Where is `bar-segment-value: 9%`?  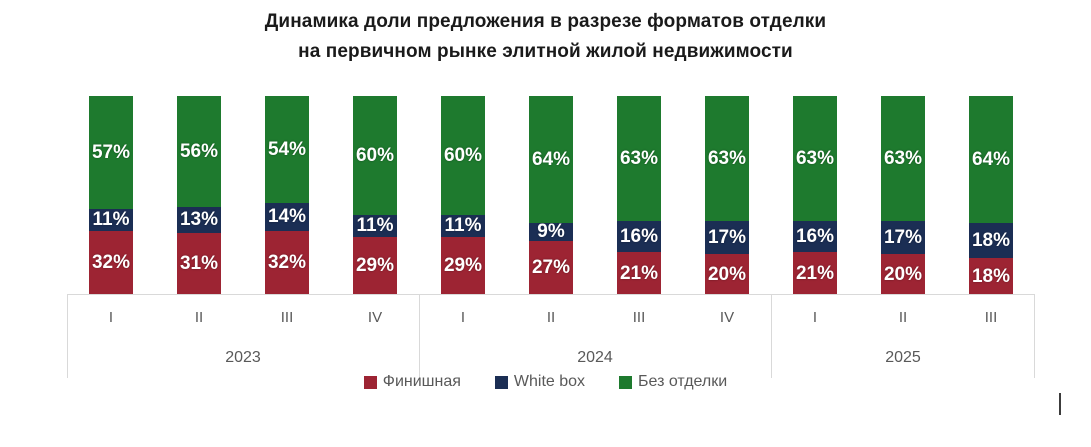
bar-segment-value: 9% is located at coordinates (551, 232).